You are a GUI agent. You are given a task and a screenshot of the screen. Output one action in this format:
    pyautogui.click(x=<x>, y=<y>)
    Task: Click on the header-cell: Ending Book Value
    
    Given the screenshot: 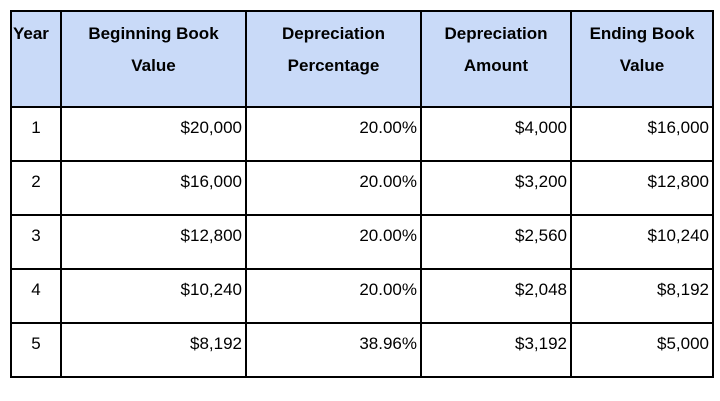 What is the action you would take?
    pyautogui.click(x=642, y=59)
    